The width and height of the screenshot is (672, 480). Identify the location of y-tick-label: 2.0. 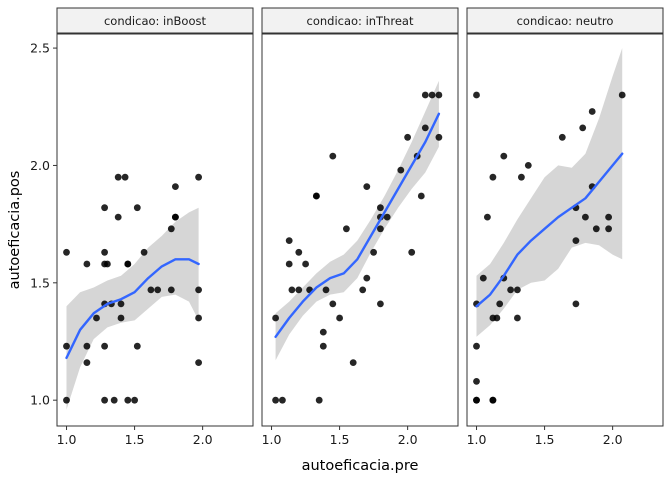
(40, 165).